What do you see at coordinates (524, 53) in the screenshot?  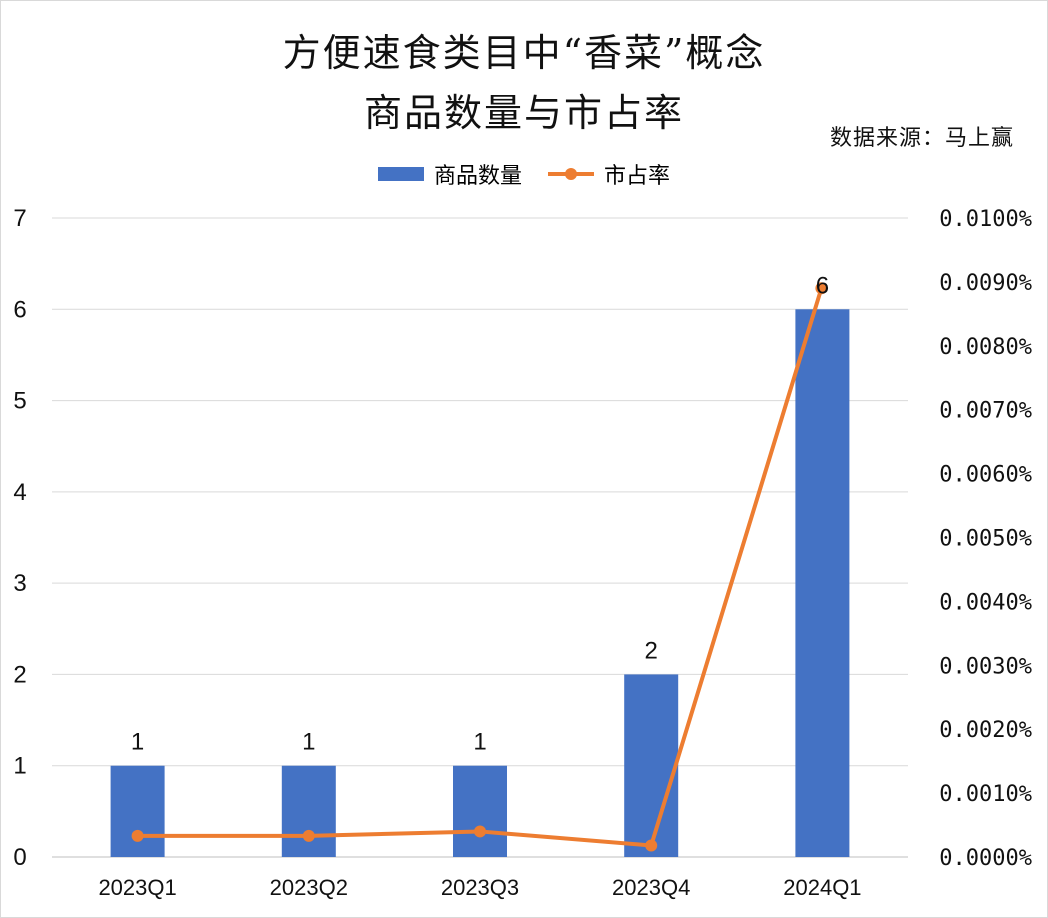 I see `chart-title: 方便速食类目中“香菜”概念` at bounding box center [524, 53].